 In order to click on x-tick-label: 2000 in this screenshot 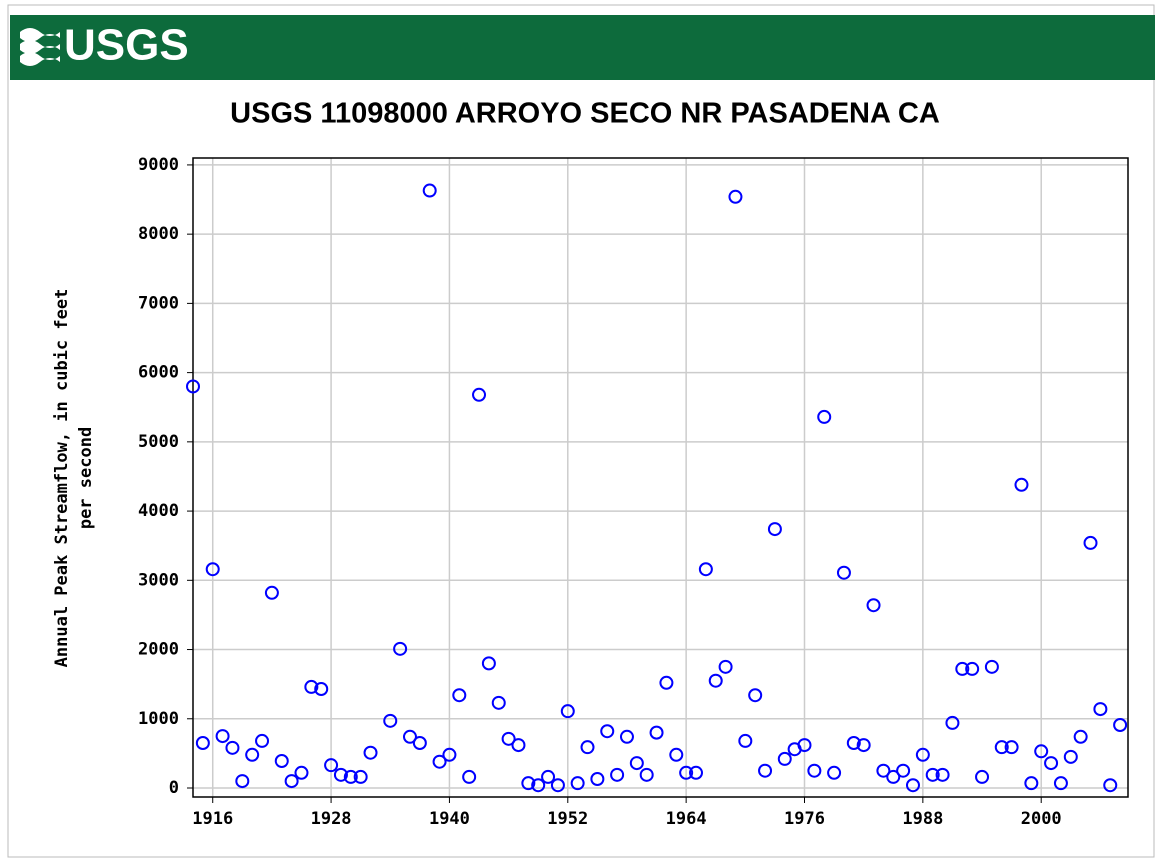, I will do `click(1041, 819)`.